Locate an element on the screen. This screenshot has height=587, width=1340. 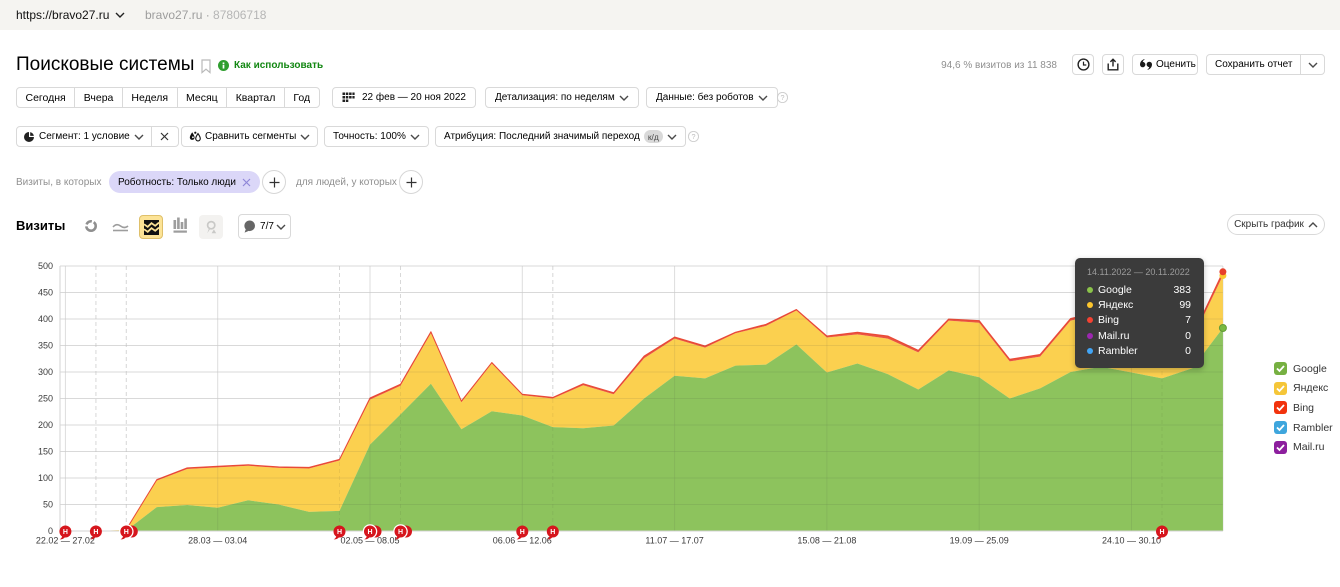
svg-text: 50 is located at coordinates (48, 505).